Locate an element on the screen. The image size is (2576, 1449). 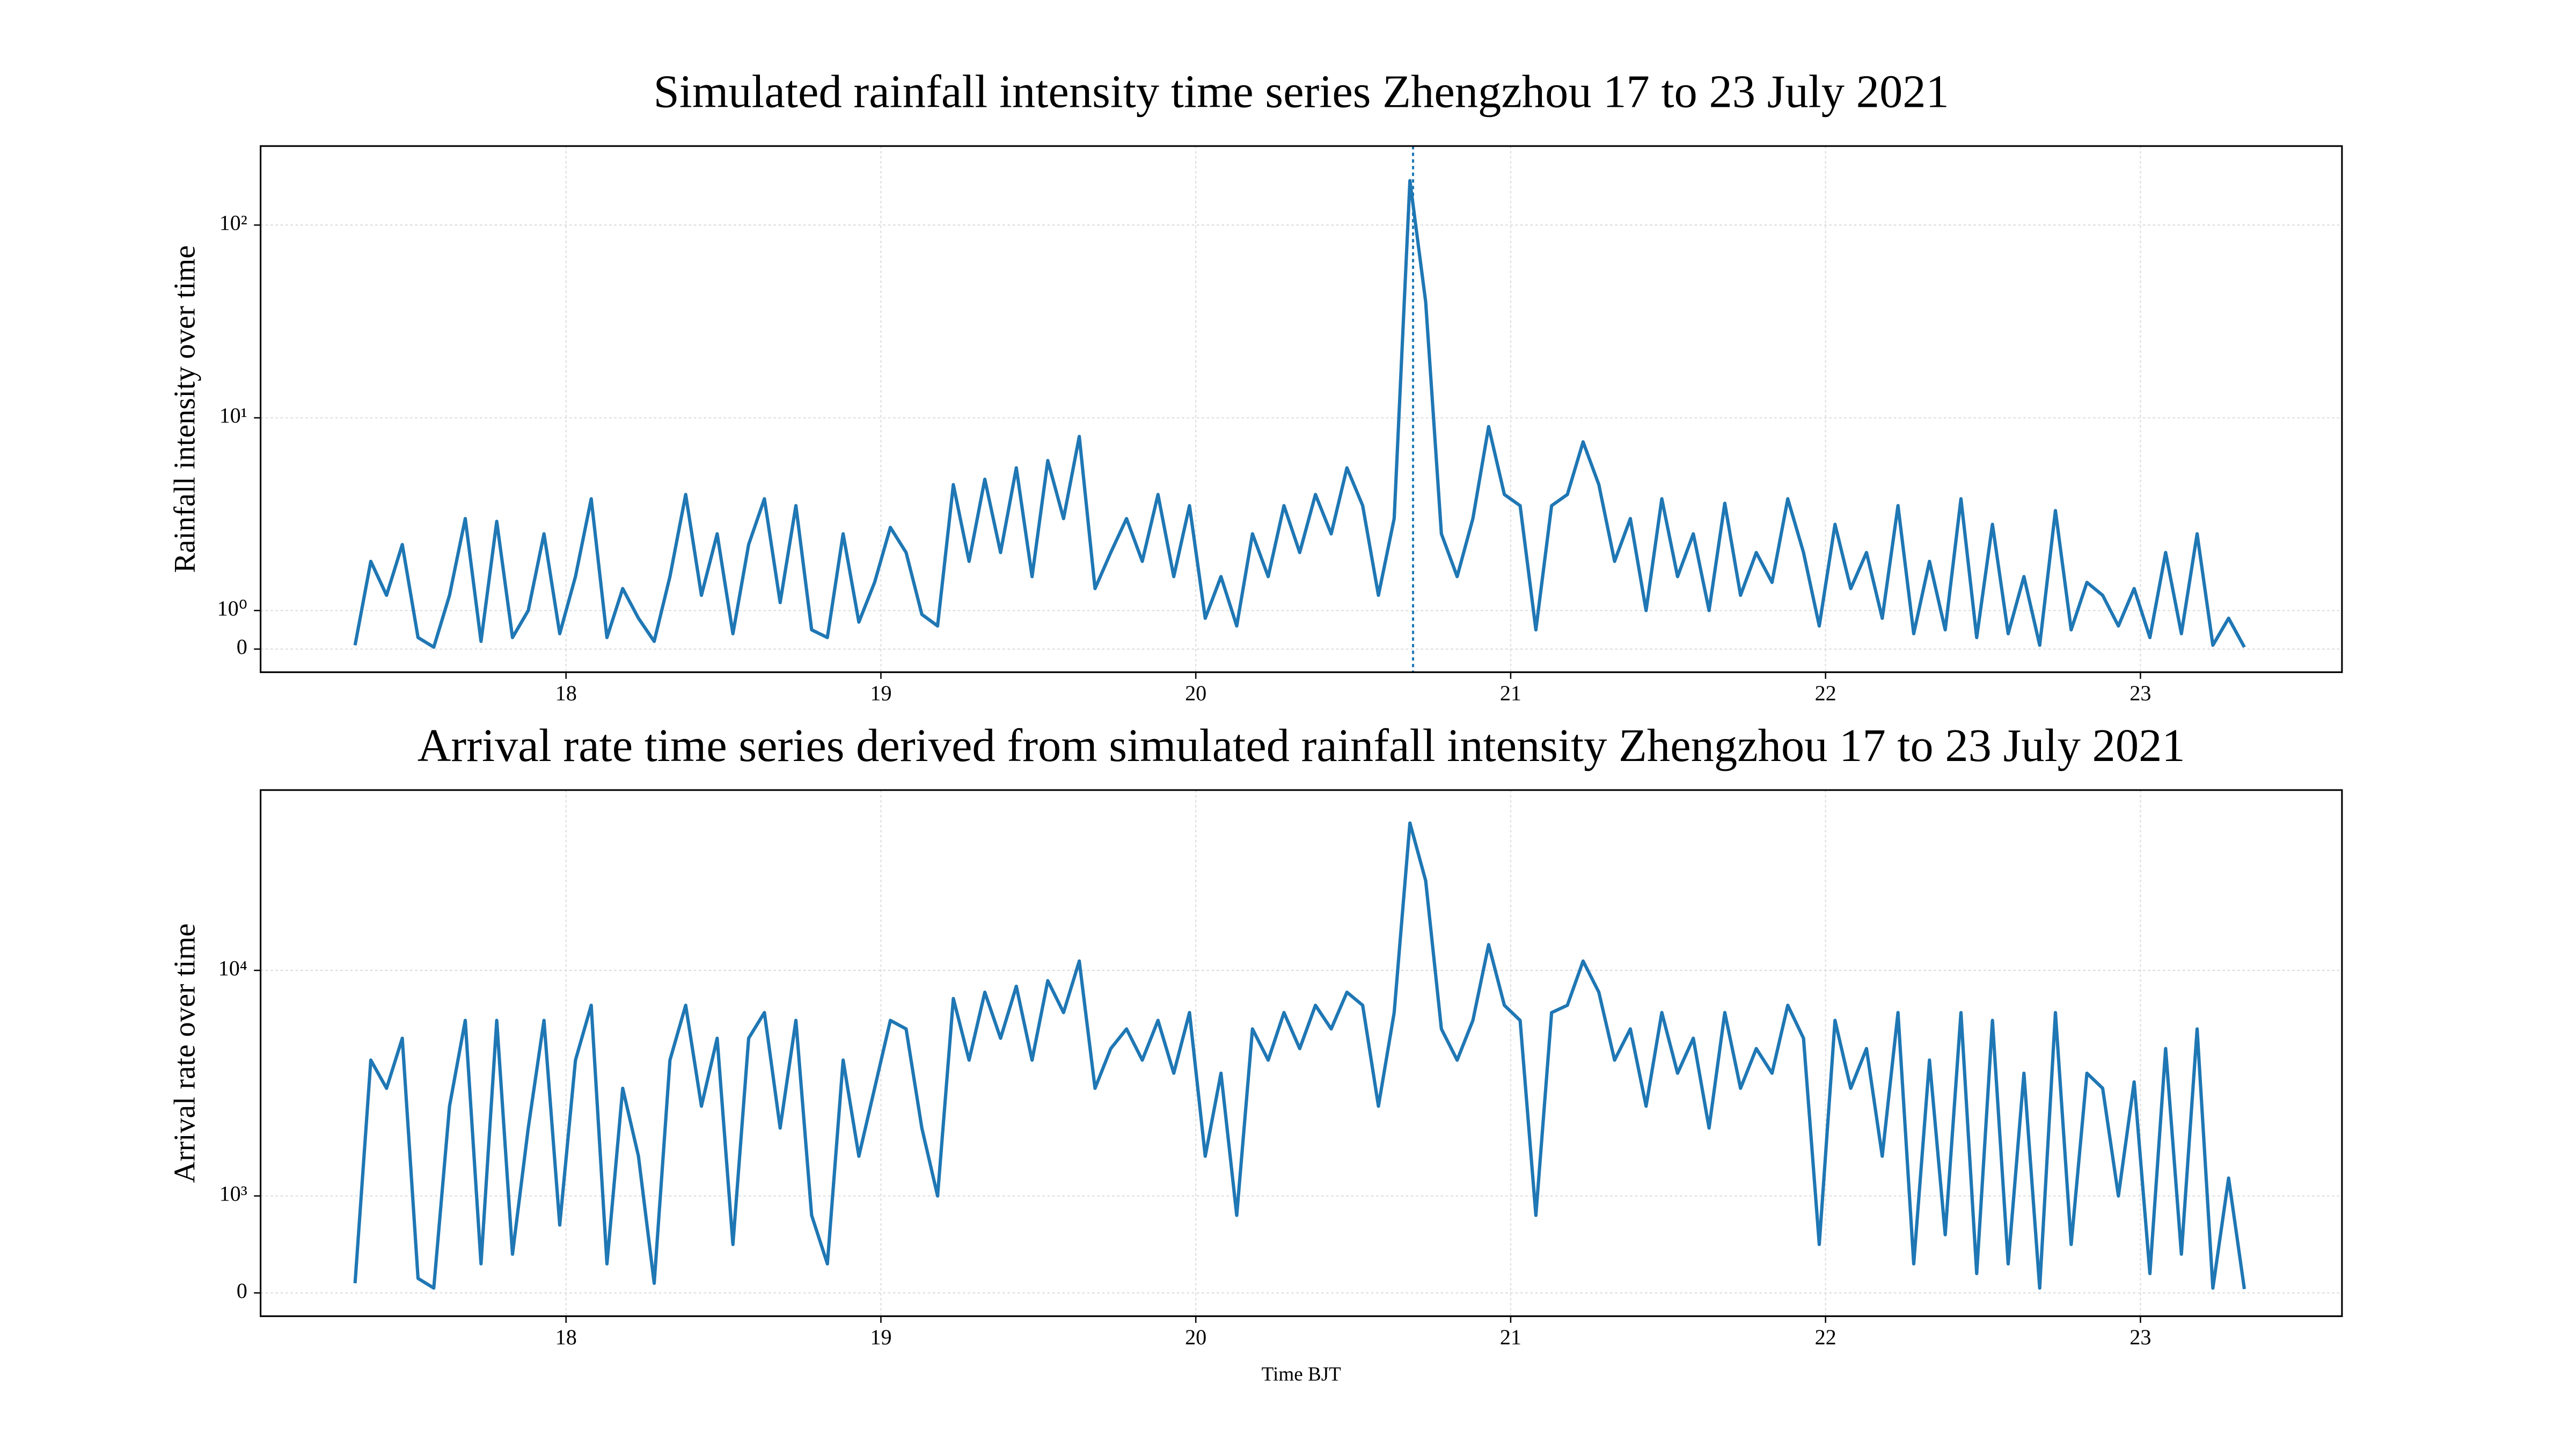
y-axis-label: Arrival rate over time is located at coordinates (184, 1053).